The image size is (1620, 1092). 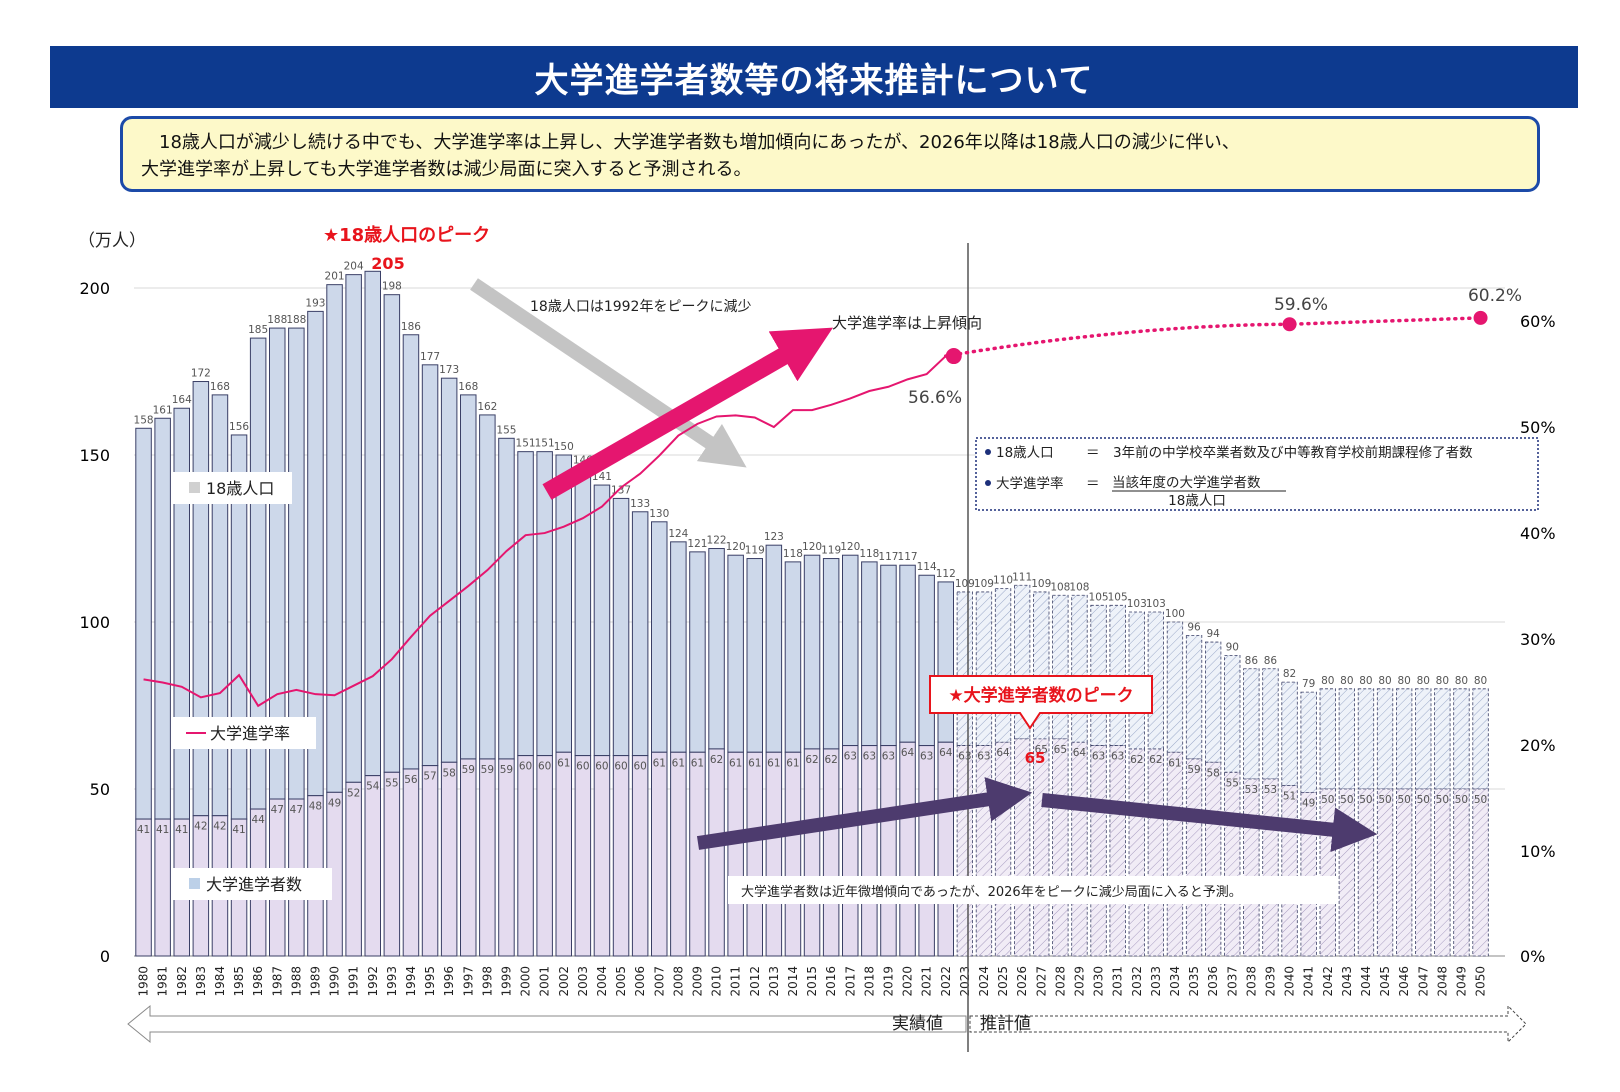 What do you see at coordinates (1213, 634) in the screenshot?
I see `pop-value-label: 94` at bounding box center [1213, 634].